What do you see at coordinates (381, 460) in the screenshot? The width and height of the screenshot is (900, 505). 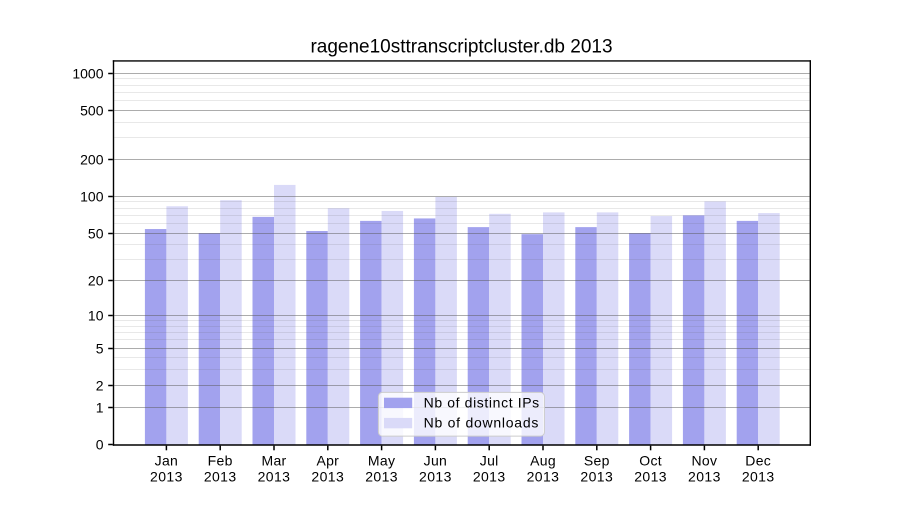 I see `svg-text: May` at bounding box center [381, 460].